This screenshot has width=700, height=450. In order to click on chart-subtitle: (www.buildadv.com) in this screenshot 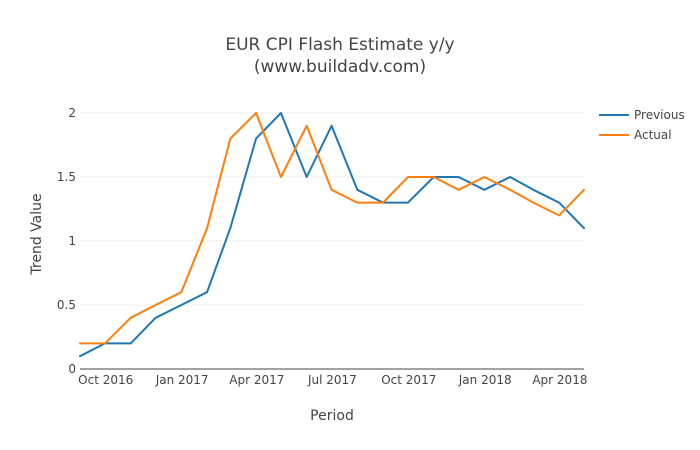, I will do `click(340, 67)`.